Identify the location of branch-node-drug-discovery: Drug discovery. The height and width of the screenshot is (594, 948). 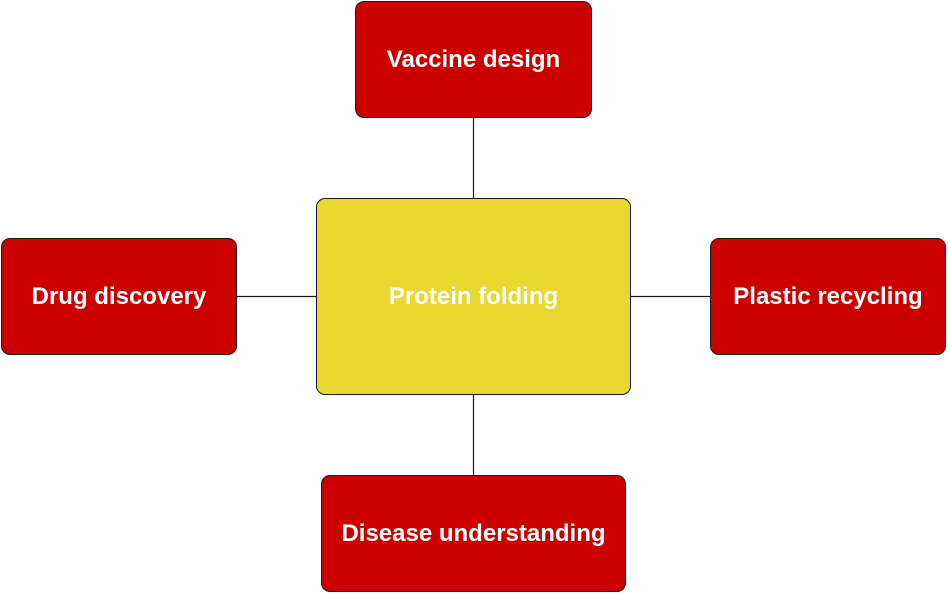
(119, 296).